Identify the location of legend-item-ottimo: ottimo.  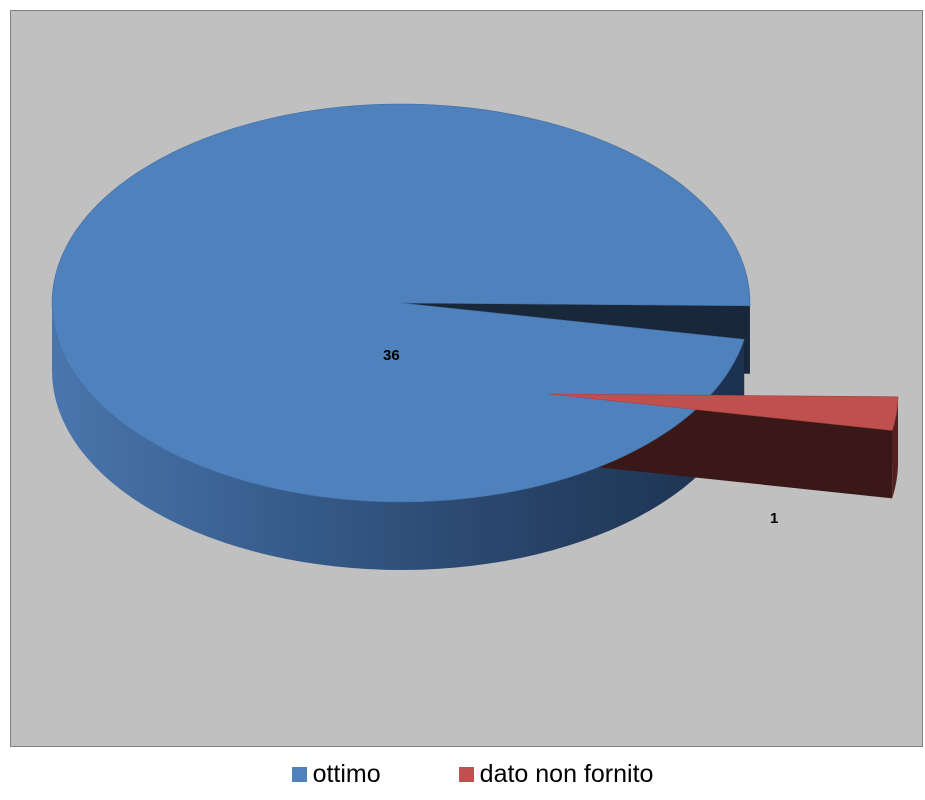
(336, 774).